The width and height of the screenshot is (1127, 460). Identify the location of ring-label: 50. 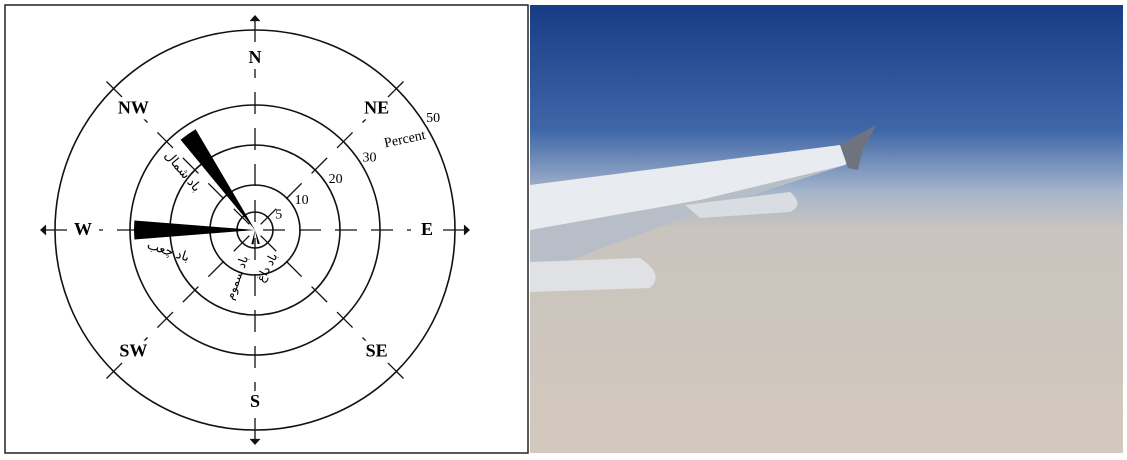
(433, 118).